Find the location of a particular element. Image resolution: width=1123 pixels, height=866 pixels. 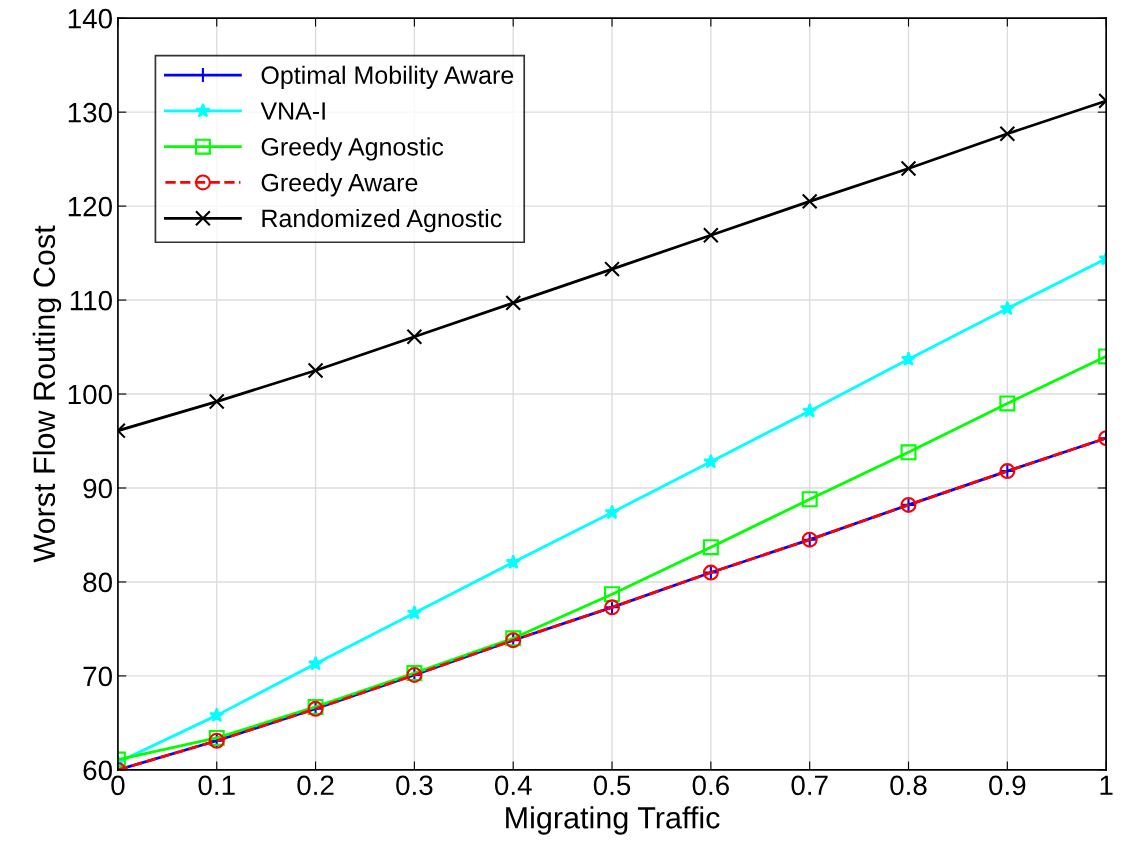

legend-label: Greedy Aware is located at coordinates (339, 185).